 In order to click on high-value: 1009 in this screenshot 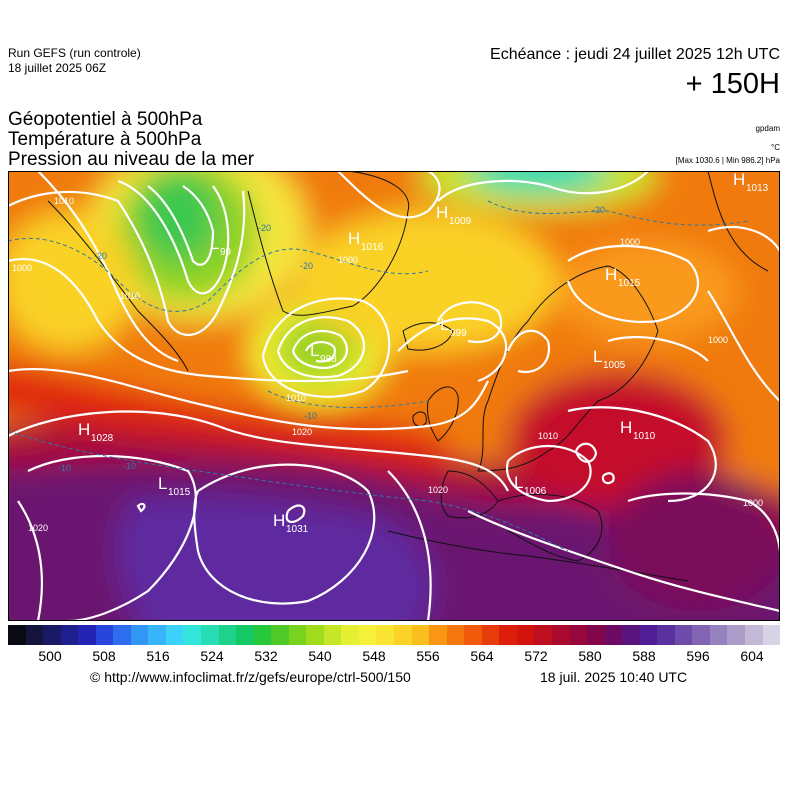, I will do `click(460, 221)`.